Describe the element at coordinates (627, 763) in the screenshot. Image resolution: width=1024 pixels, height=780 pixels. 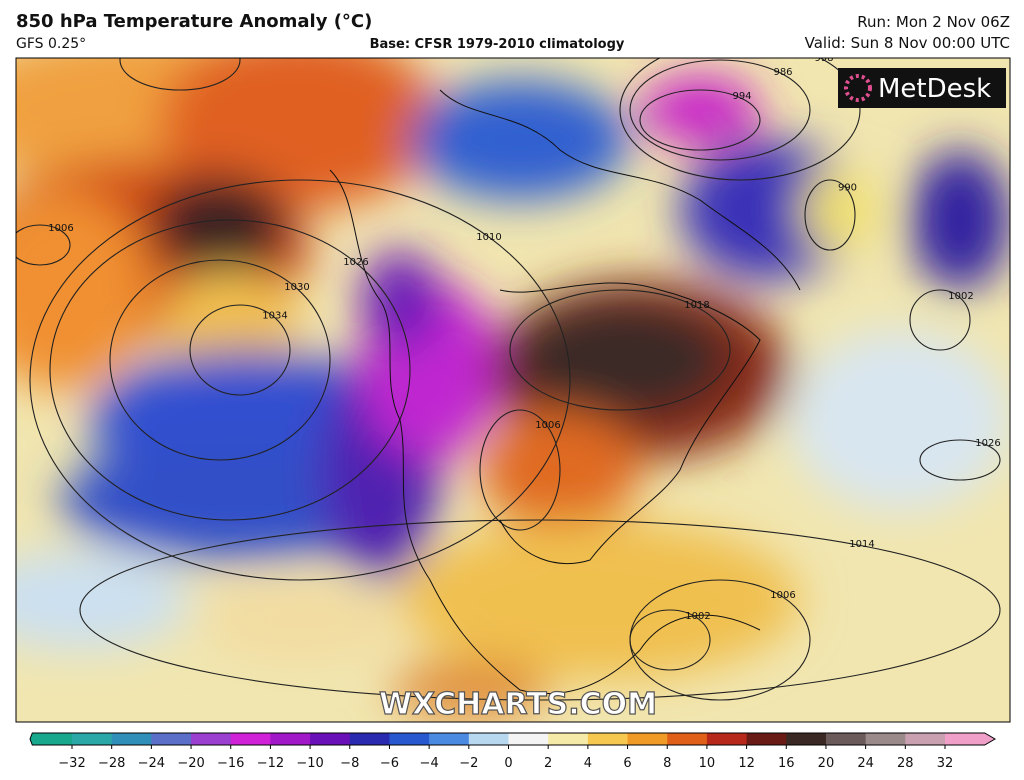
I see `colorbar-label: 6` at that location.